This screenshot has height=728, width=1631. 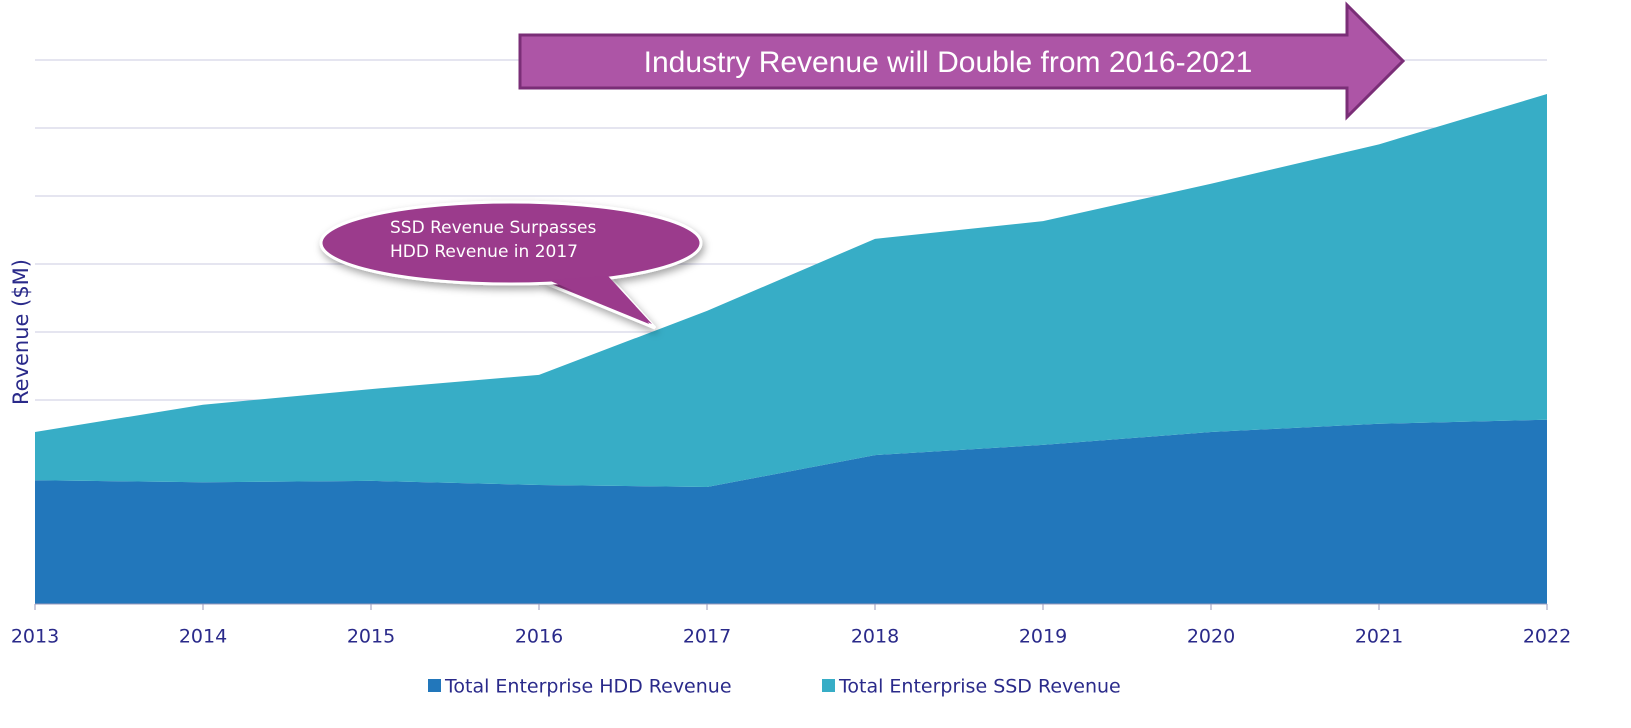 I want to click on callout-tail-fill, so click(x=600, y=300).